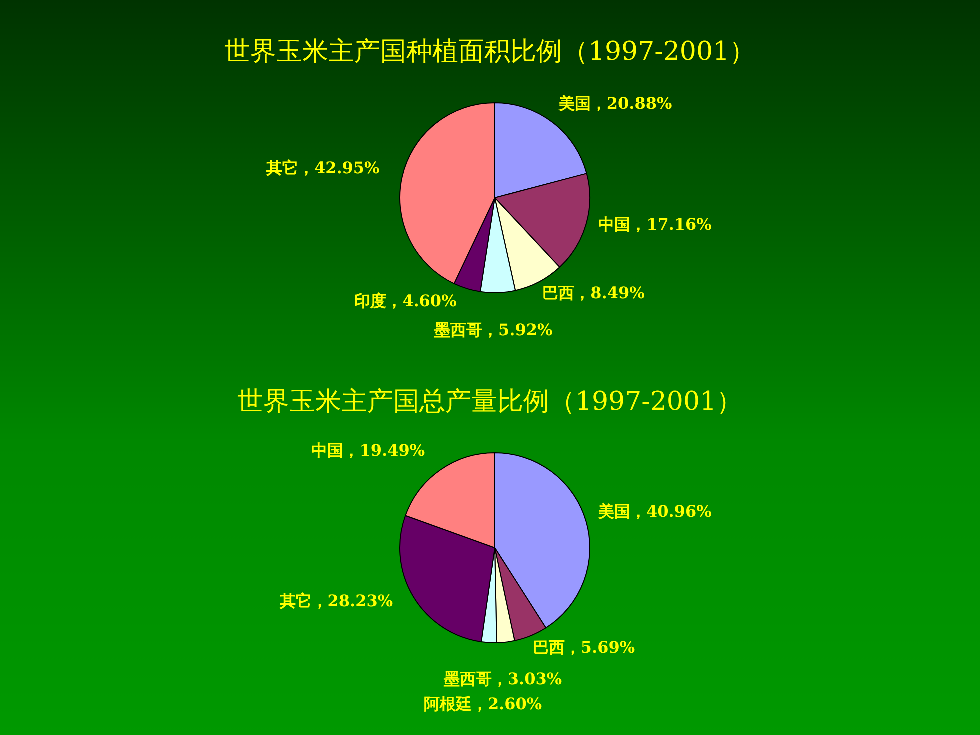  Describe the element at coordinates (584, 648) in the screenshot. I see `slice-label: 巴西，5.69%` at that location.